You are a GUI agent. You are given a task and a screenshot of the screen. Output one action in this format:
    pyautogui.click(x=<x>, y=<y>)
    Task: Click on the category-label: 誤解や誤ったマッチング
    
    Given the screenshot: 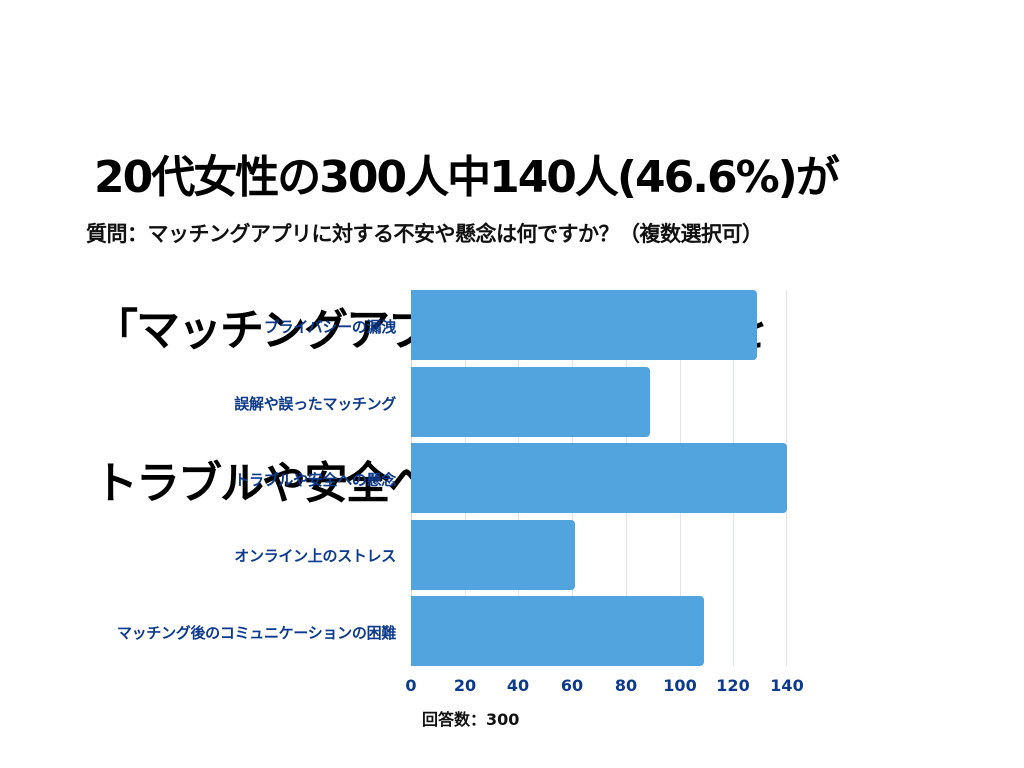 What is the action you would take?
    pyautogui.click(x=315, y=404)
    